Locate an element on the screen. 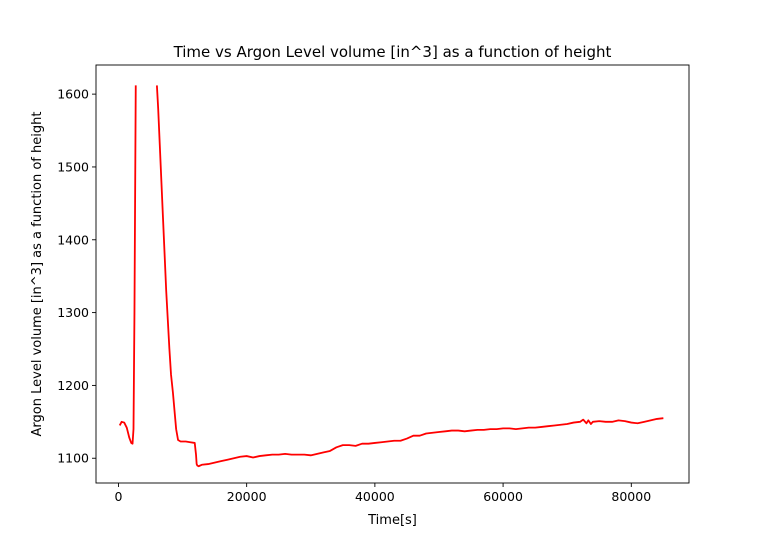  x-tick-label: 0 is located at coordinates (118, 496).